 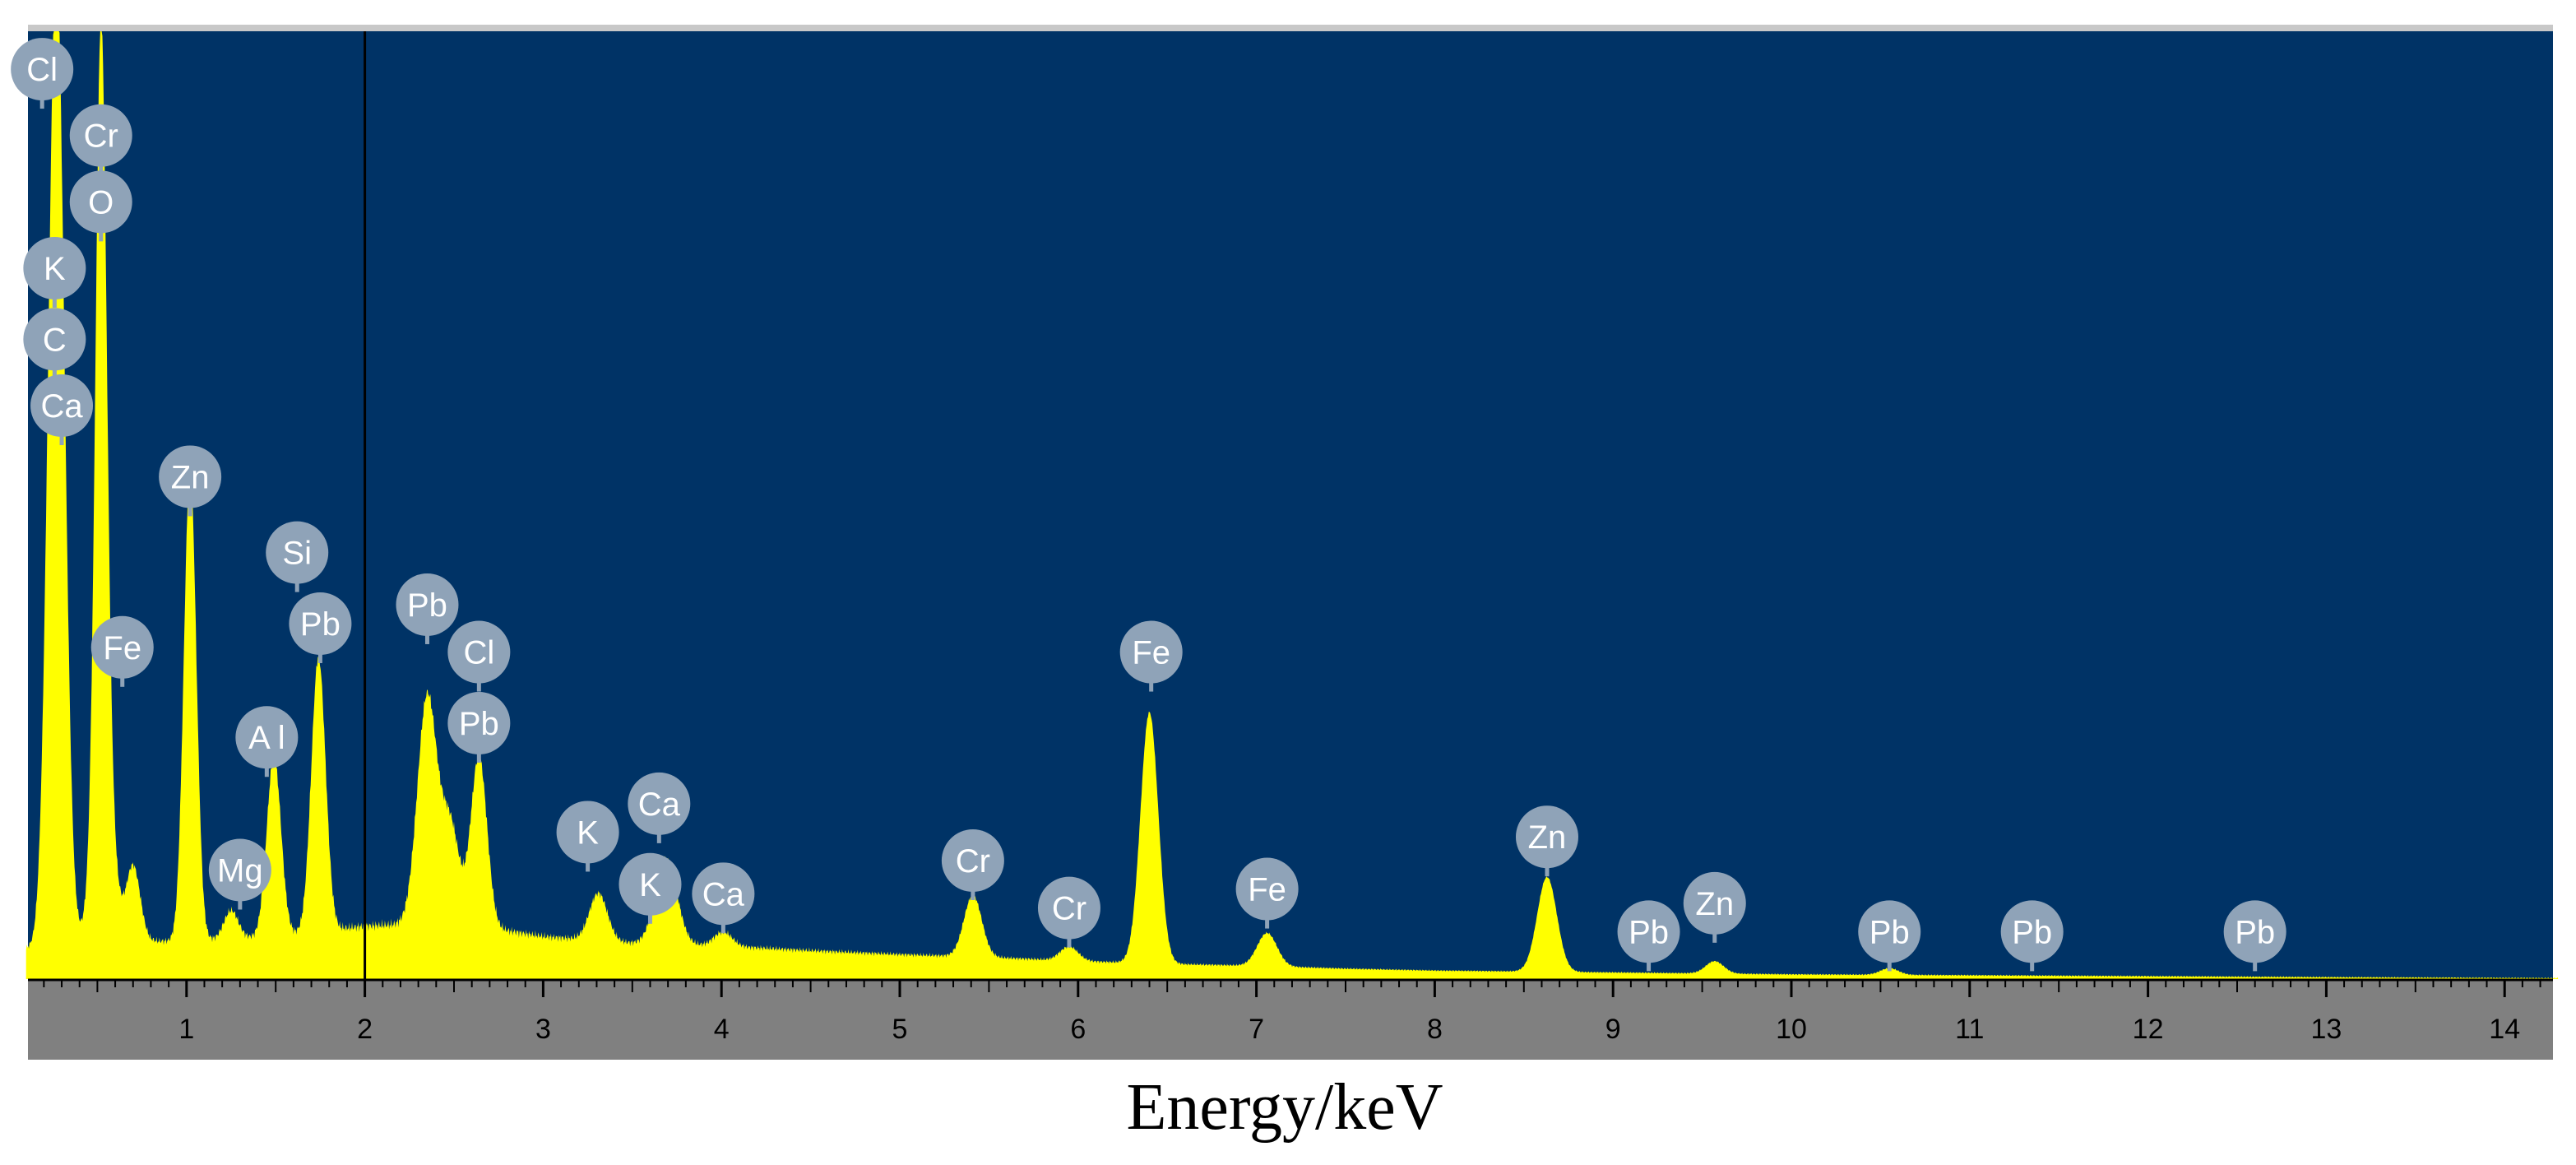 I want to click on peak-label-text: Cl, so click(x=42, y=70).